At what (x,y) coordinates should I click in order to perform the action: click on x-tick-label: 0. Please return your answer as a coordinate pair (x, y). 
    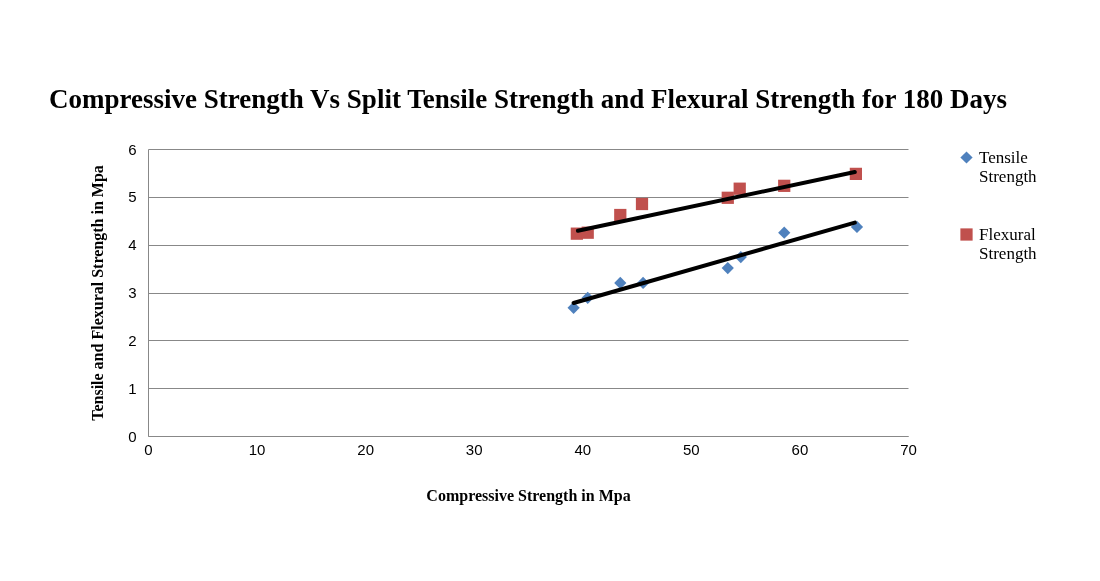
    Looking at the image, I should click on (148, 449).